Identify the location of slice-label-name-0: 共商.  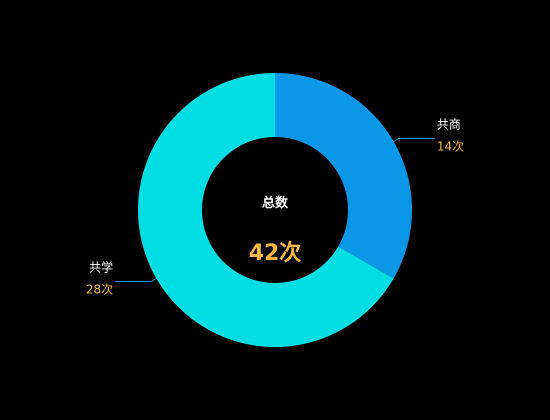
(449, 124).